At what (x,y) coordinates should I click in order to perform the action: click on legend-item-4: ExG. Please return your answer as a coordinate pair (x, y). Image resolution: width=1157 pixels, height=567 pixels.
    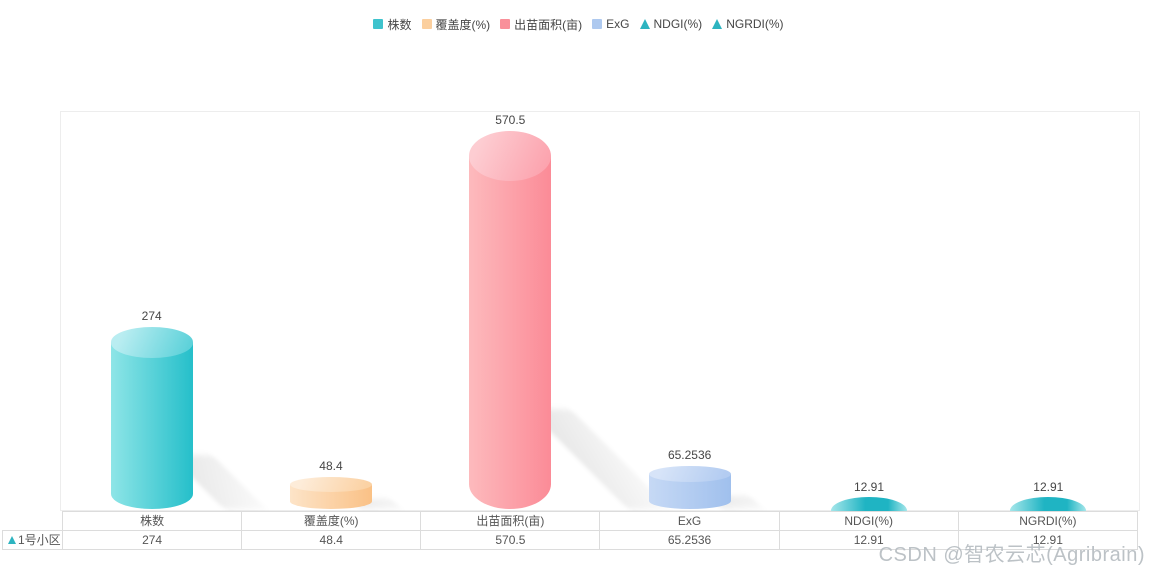
    Looking at the image, I should click on (611, 24).